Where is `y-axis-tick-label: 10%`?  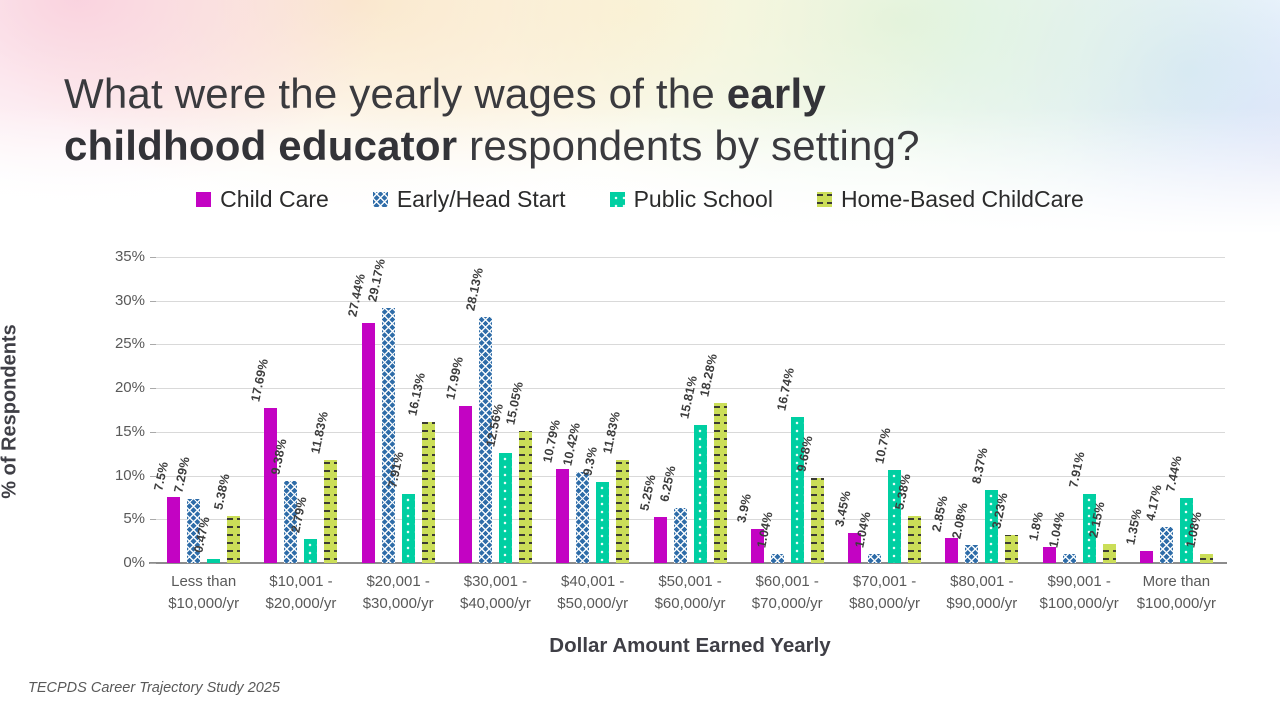
y-axis-tick-label: 10% is located at coordinates (129, 475).